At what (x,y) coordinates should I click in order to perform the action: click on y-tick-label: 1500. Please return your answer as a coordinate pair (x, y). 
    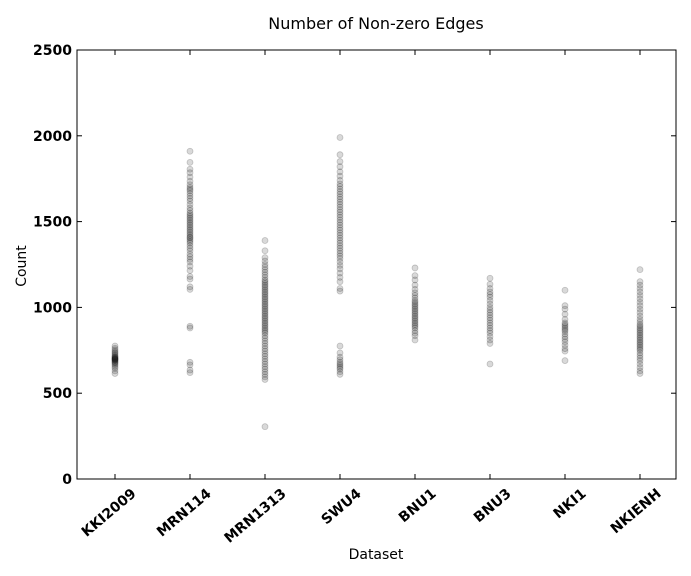
    Looking at the image, I should click on (52, 223).